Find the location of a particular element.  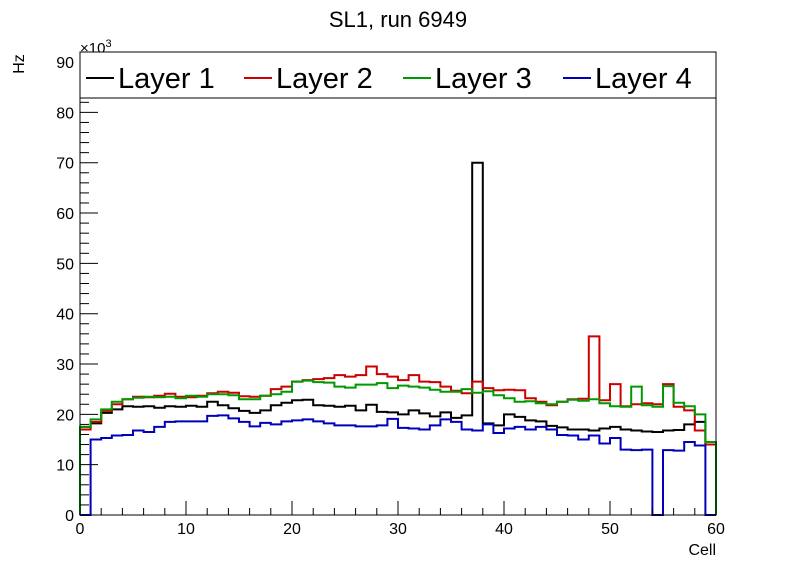

legend-label-1: Layer 1 is located at coordinates (166, 79).